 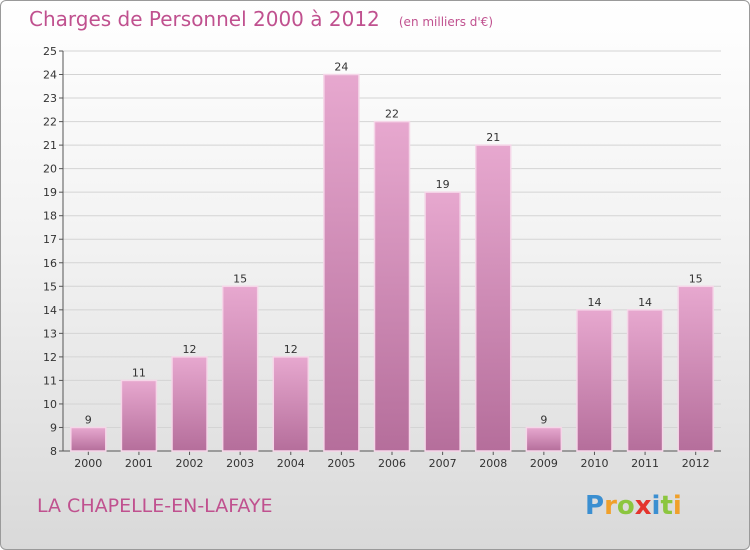 What do you see at coordinates (341, 67) in the screenshot?
I see `bar-value-label: 24` at bounding box center [341, 67].